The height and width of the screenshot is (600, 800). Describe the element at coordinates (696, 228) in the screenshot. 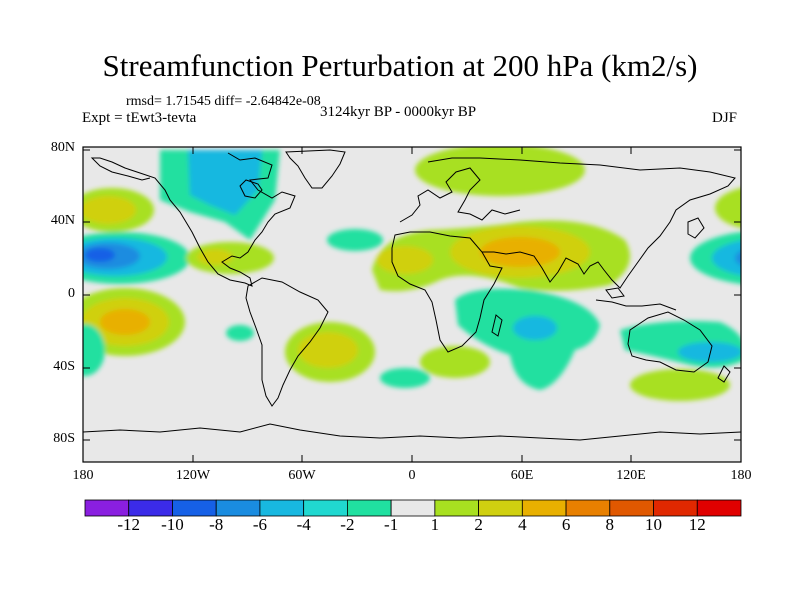

I see `coast-japan` at that location.